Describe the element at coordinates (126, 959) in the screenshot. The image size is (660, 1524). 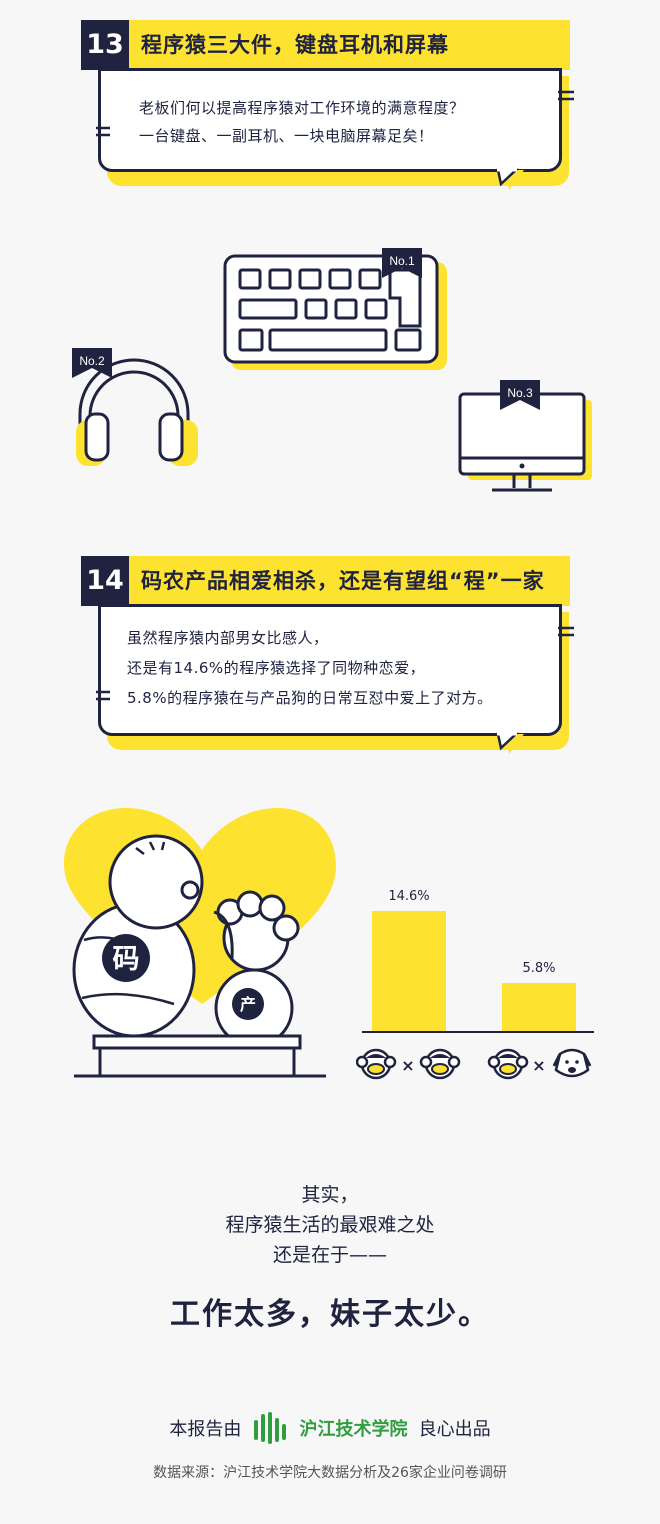
I see `coder-badge: 码` at that location.